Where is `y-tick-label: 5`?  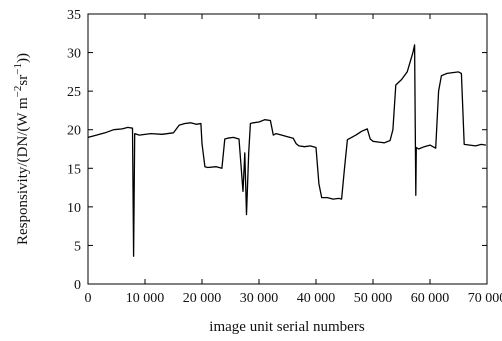
y-tick-label: 5 is located at coordinates (77, 246).